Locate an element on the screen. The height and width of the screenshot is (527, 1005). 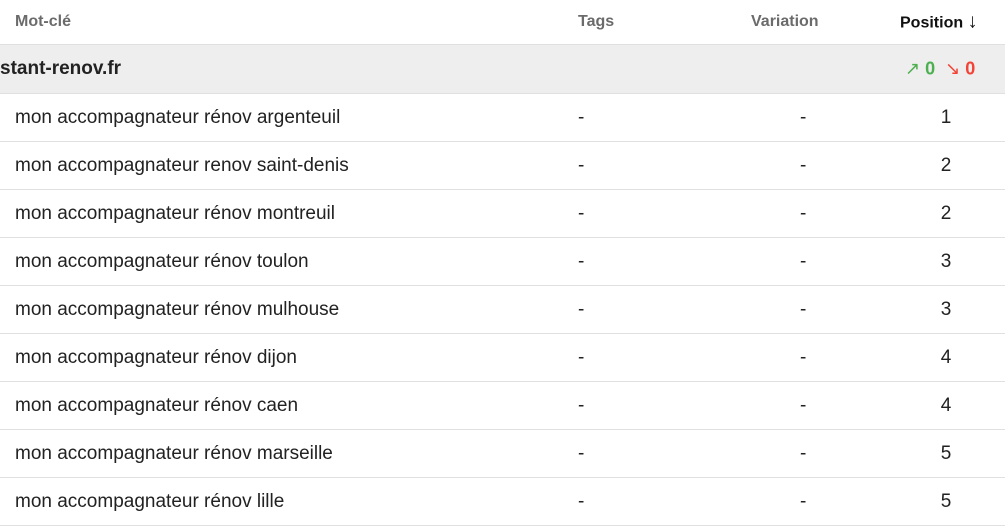
group-row: stant-renov.fr ↗ 0 ↘ 0 is located at coordinates (502, 69).